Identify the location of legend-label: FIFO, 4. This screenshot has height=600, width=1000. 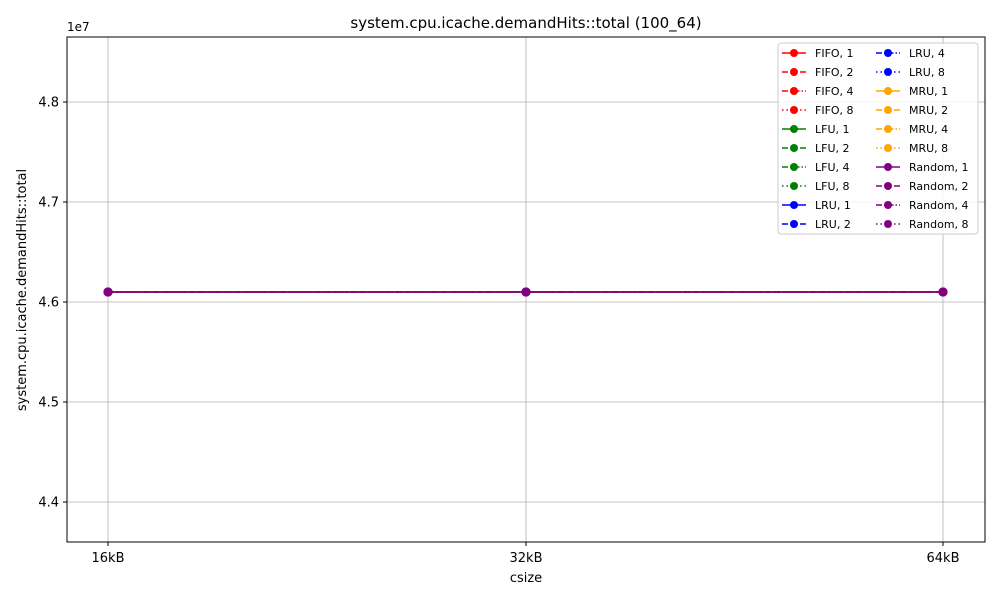
(834, 91).